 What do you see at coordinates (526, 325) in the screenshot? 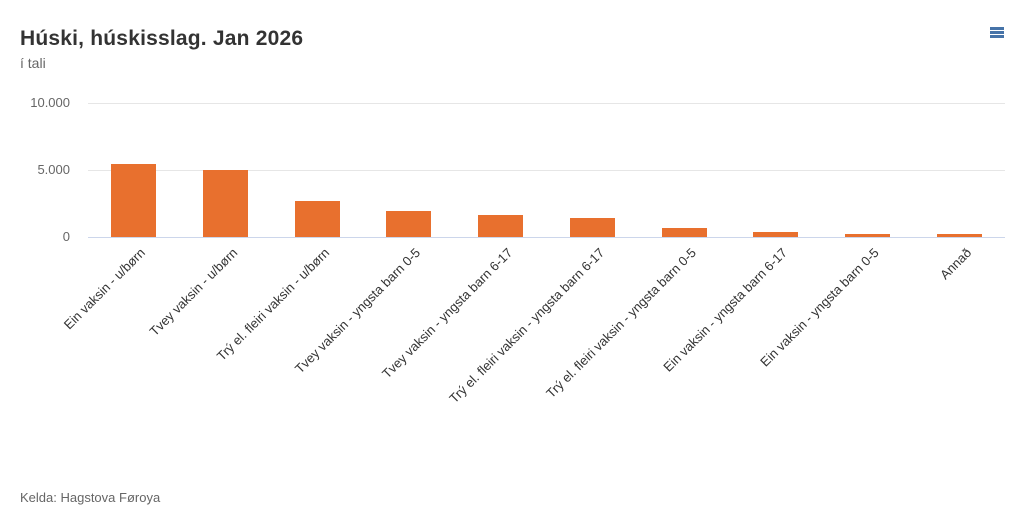
I see `x-axis-label: Trý el. fleiri vaksin - yngsta barn 6-17` at bounding box center [526, 325].